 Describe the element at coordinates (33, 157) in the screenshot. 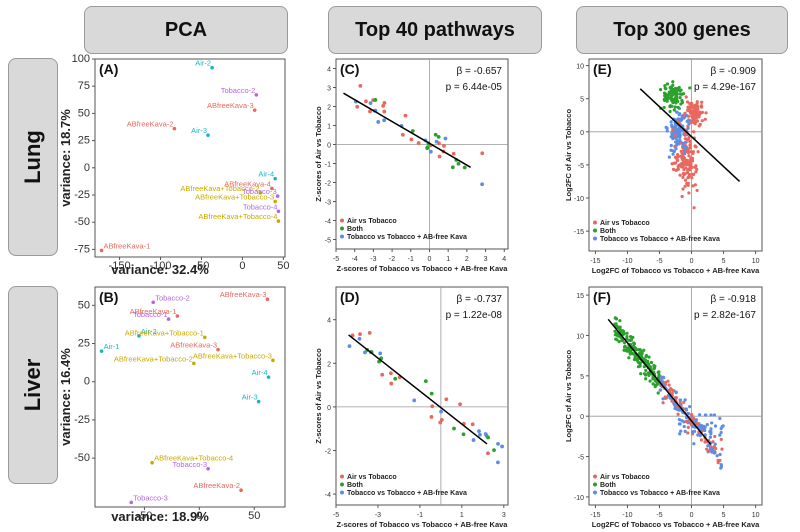

I see `row-header-lung: Lung` at that location.